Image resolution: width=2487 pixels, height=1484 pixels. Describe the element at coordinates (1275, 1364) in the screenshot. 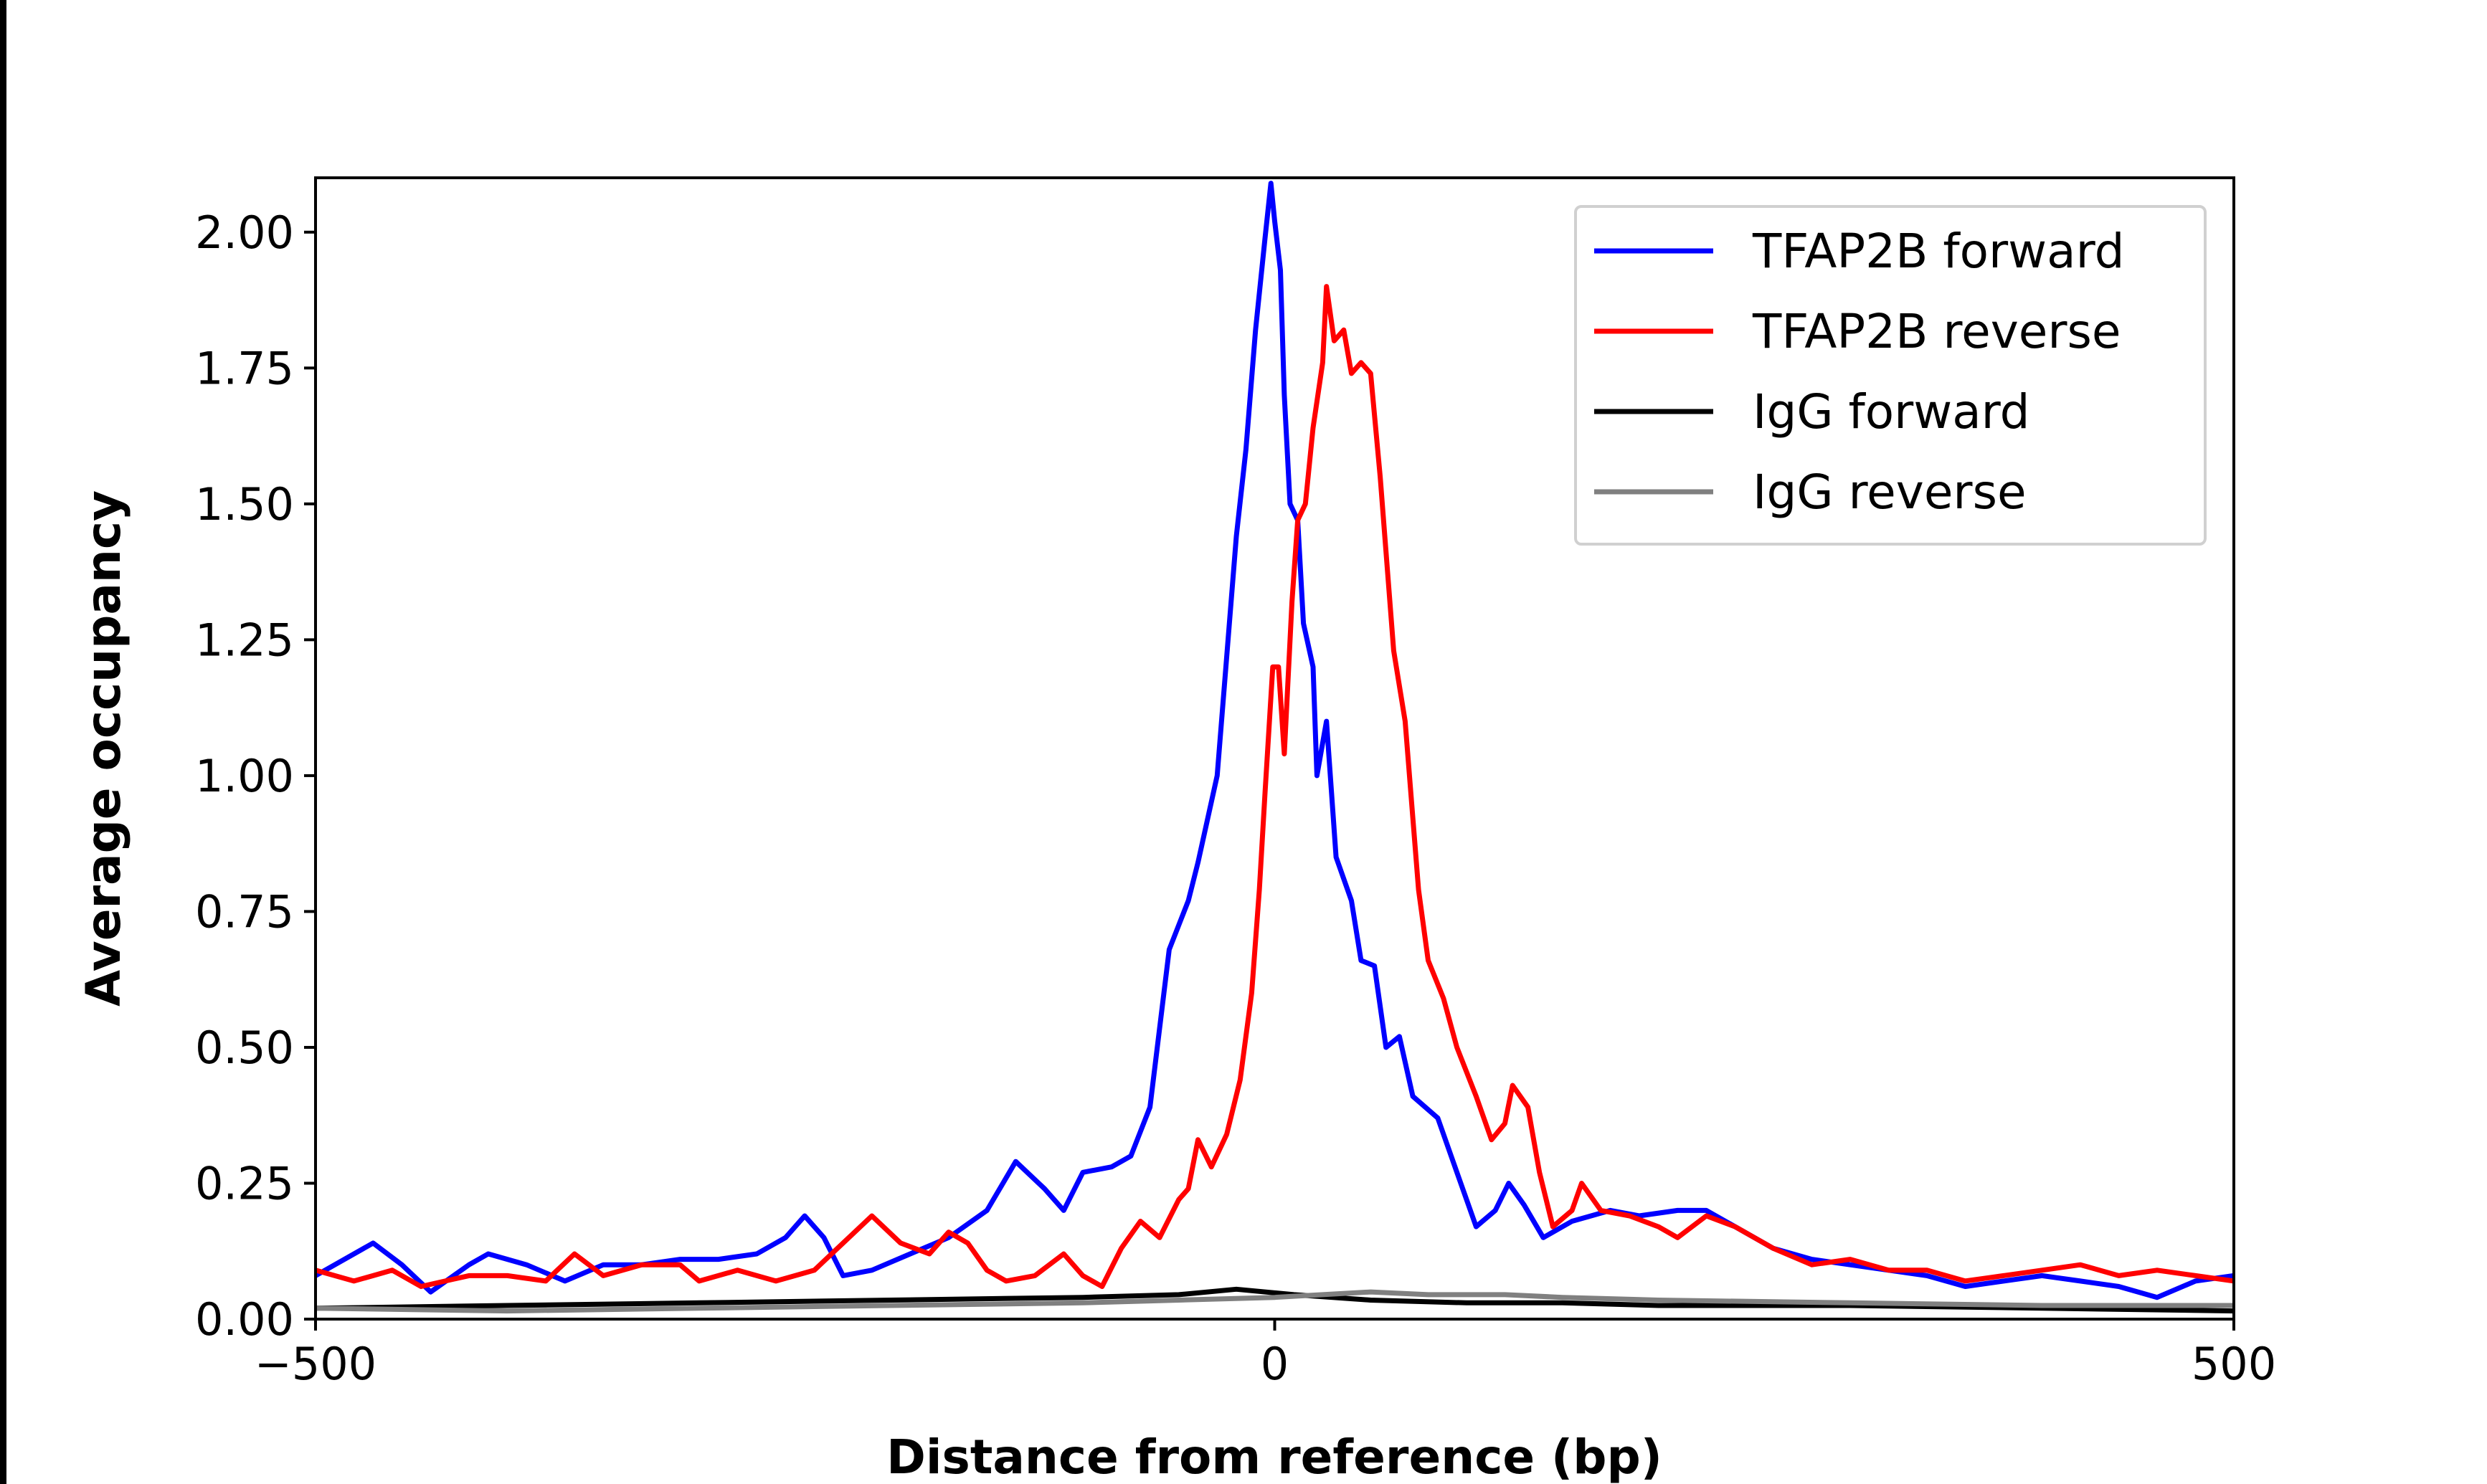

I see `x-tick-label: 0` at that location.